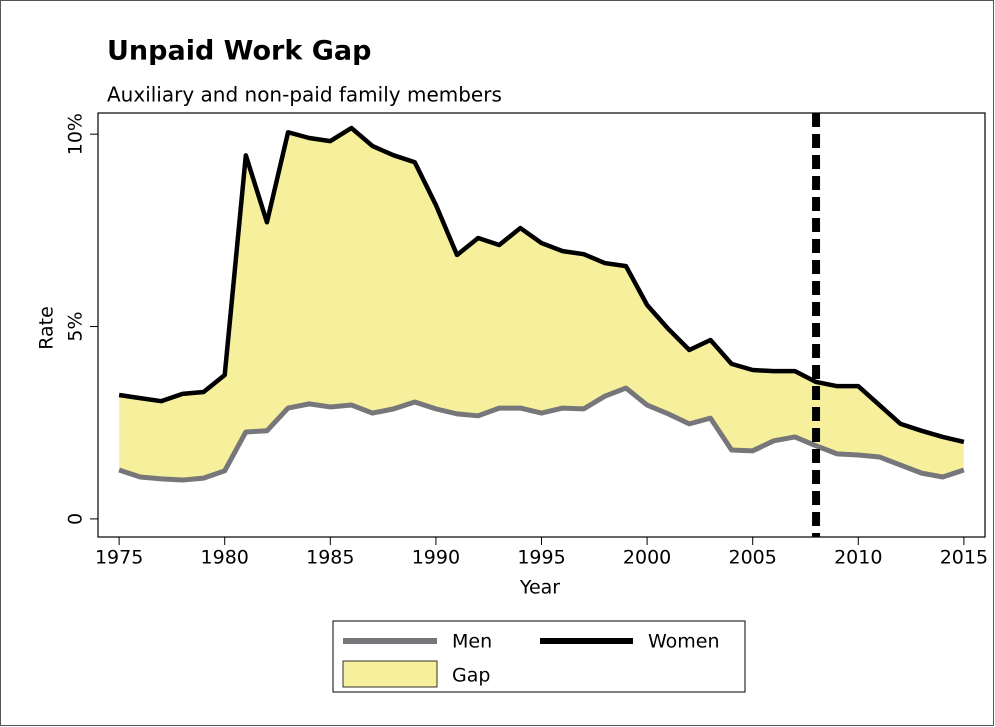 The width and height of the screenshot is (995, 727). Describe the element at coordinates (541, 434) in the screenshot. I see `series-line` at that location.